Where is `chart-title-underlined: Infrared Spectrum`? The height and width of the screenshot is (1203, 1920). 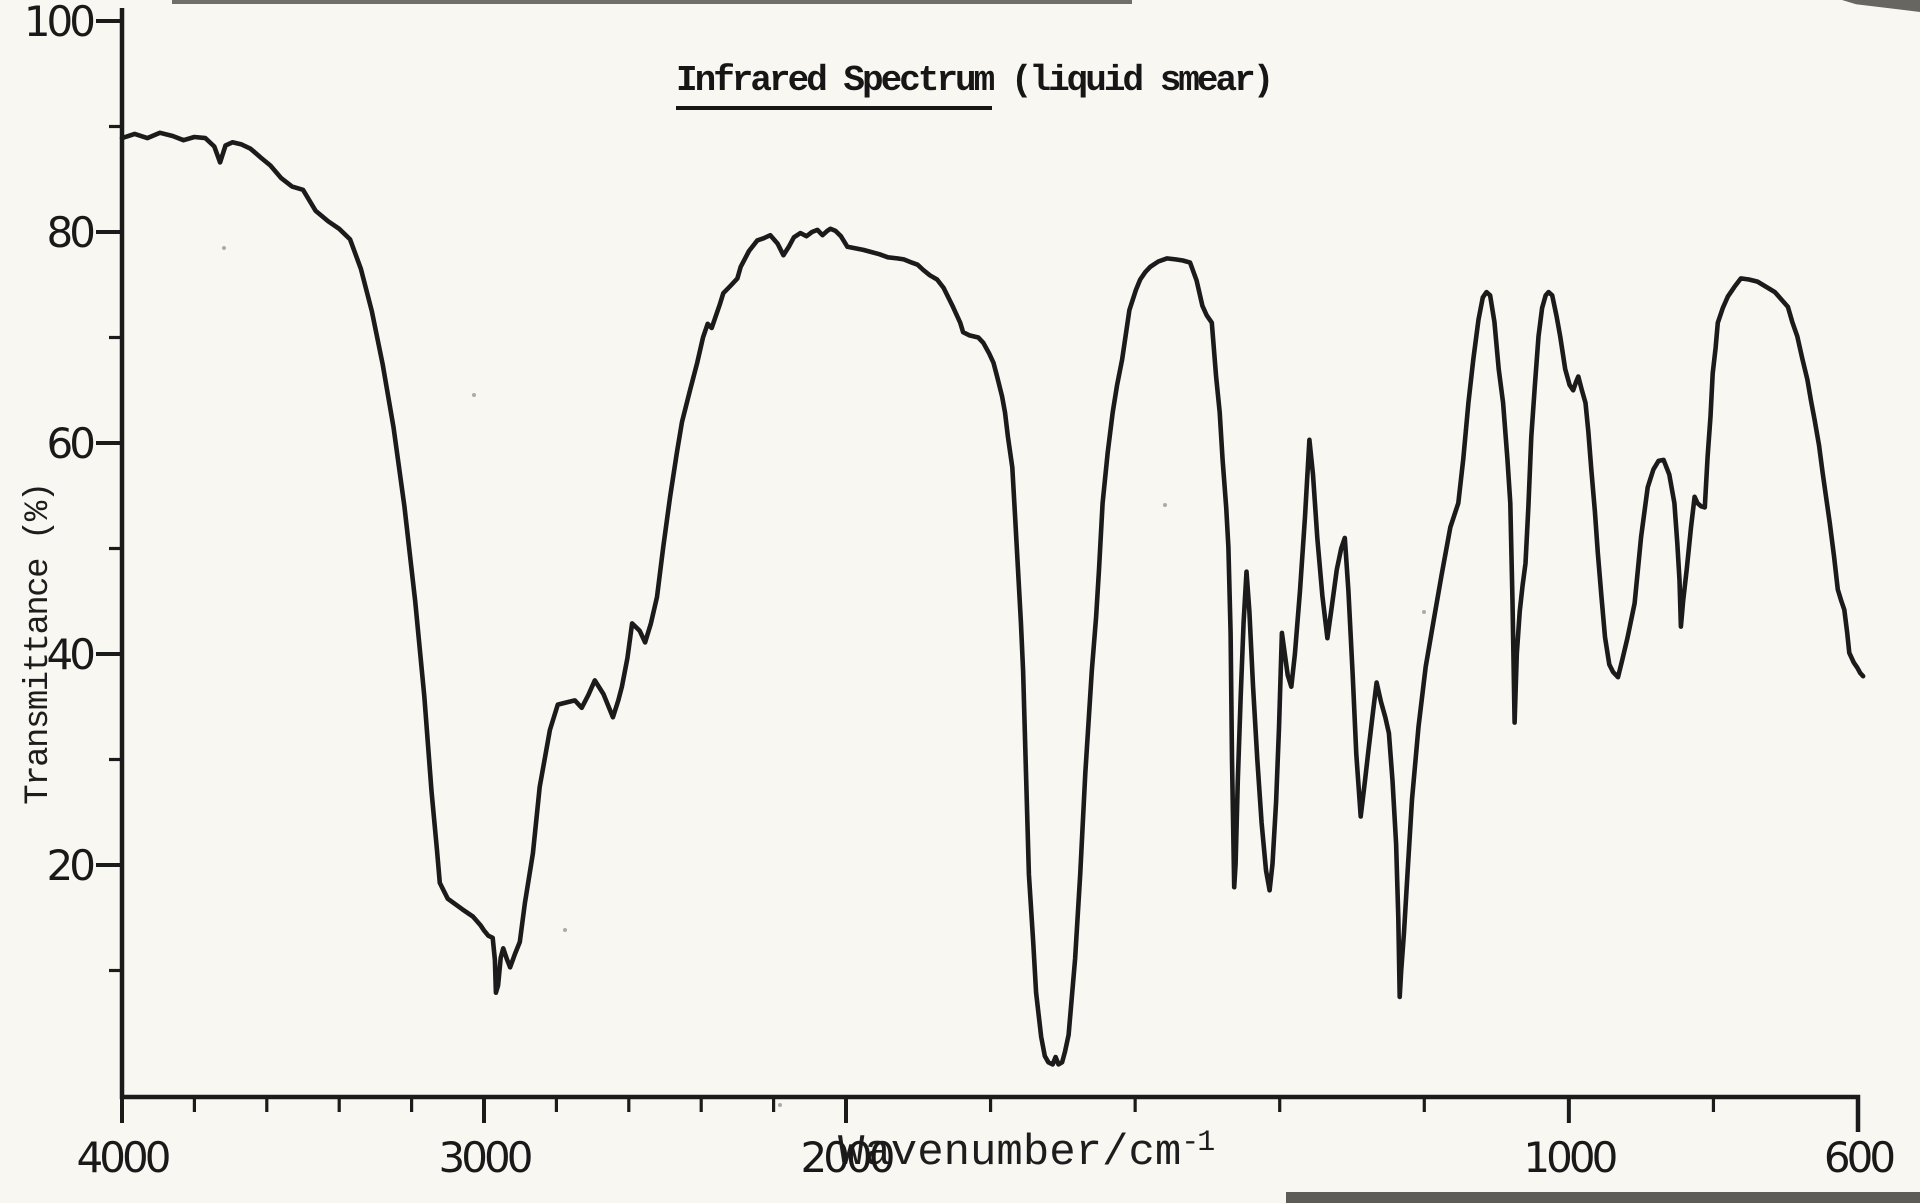
chart-title-underlined: Infrared Spectrum is located at coordinates (835, 85).